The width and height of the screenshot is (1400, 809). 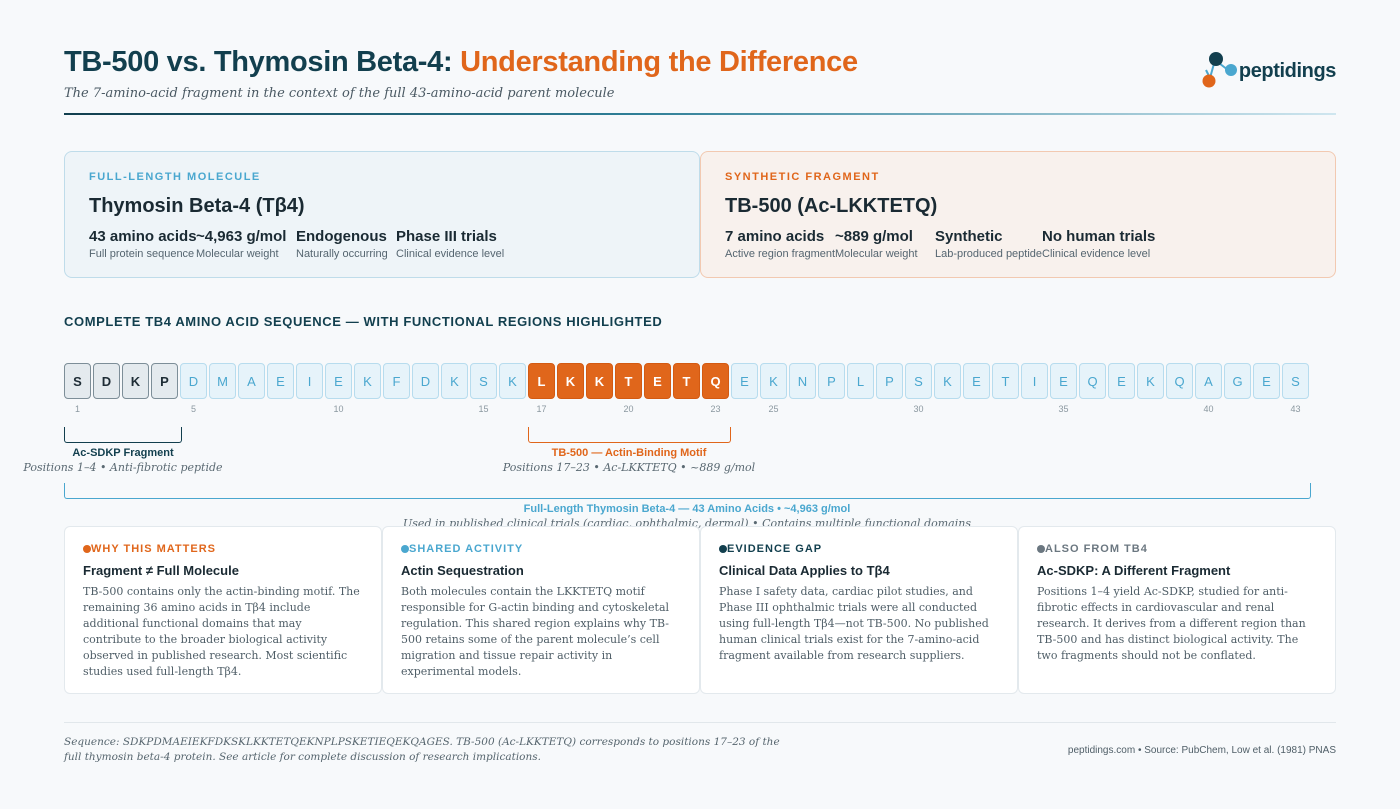 What do you see at coordinates (446, 236) in the screenshot?
I see `stat-value: Phase III trials` at bounding box center [446, 236].